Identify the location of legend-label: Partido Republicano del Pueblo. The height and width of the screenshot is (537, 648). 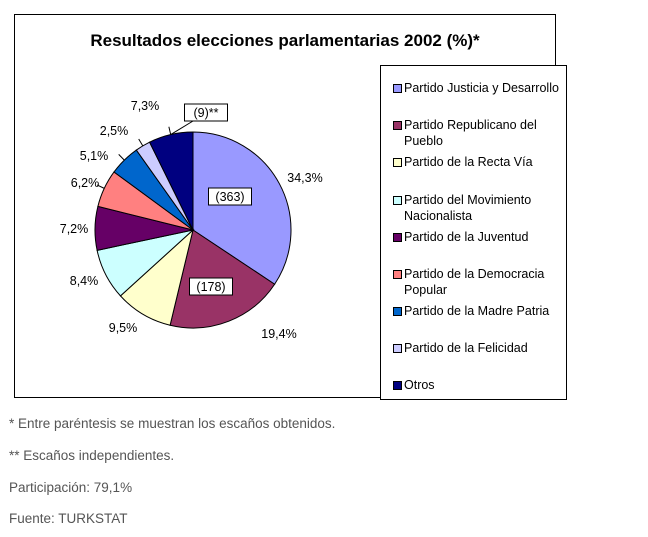
(470, 133).